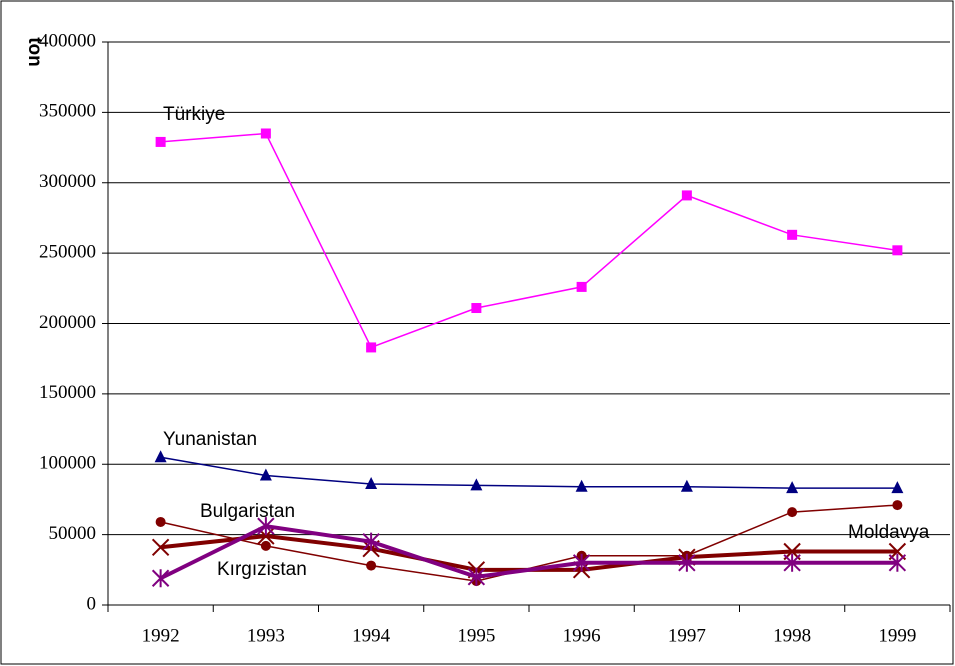 The image size is (955, 666). Describe the element at coordinates (67, 322) in the screenshot. I see `y-tick-label: 200000` at that location.